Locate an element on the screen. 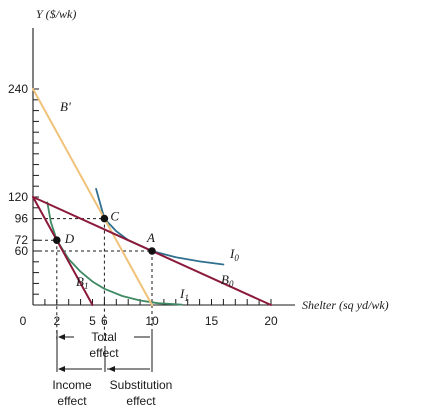  y-axis-title: Y ($/wk) is located at coordinates (56, 14).